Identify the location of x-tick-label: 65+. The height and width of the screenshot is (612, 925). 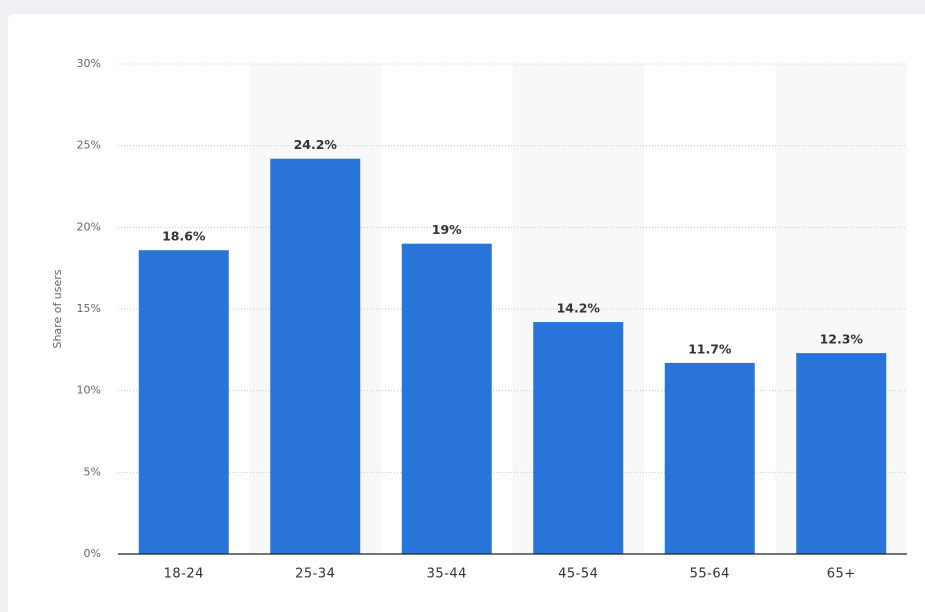
(841, 574).